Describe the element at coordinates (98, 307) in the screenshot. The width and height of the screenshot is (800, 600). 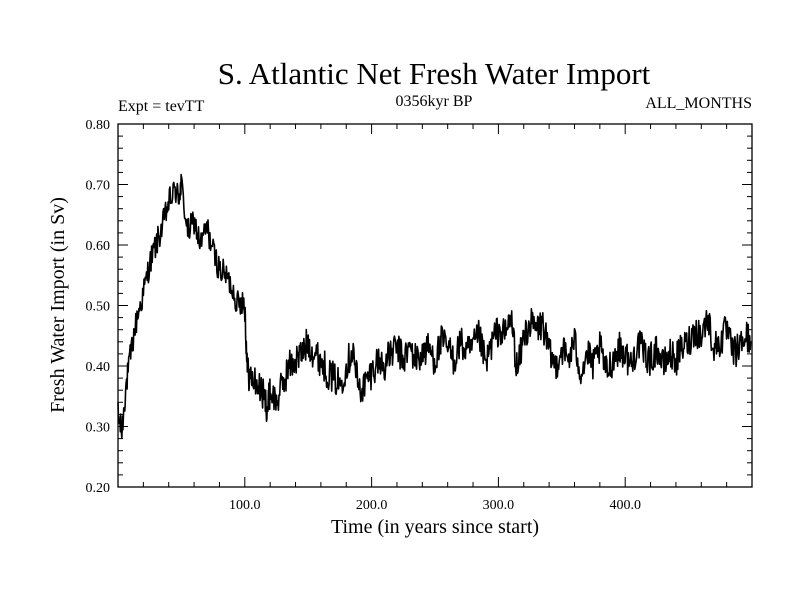
I see `y-tick-label: 0.50` at that location.